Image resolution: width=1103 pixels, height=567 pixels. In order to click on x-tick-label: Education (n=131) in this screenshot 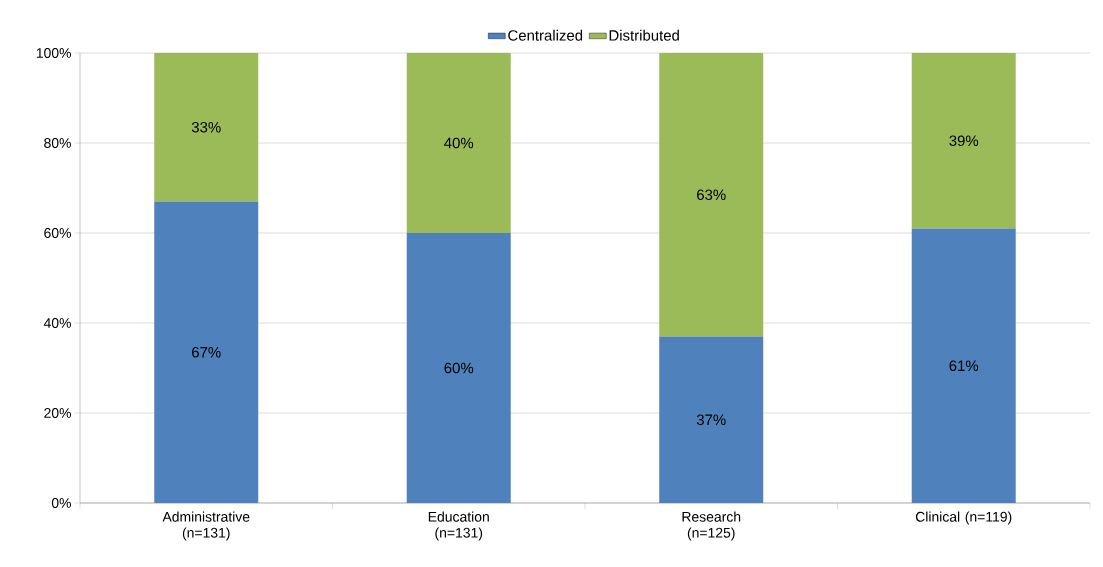, I will do `click(458, 526)`.